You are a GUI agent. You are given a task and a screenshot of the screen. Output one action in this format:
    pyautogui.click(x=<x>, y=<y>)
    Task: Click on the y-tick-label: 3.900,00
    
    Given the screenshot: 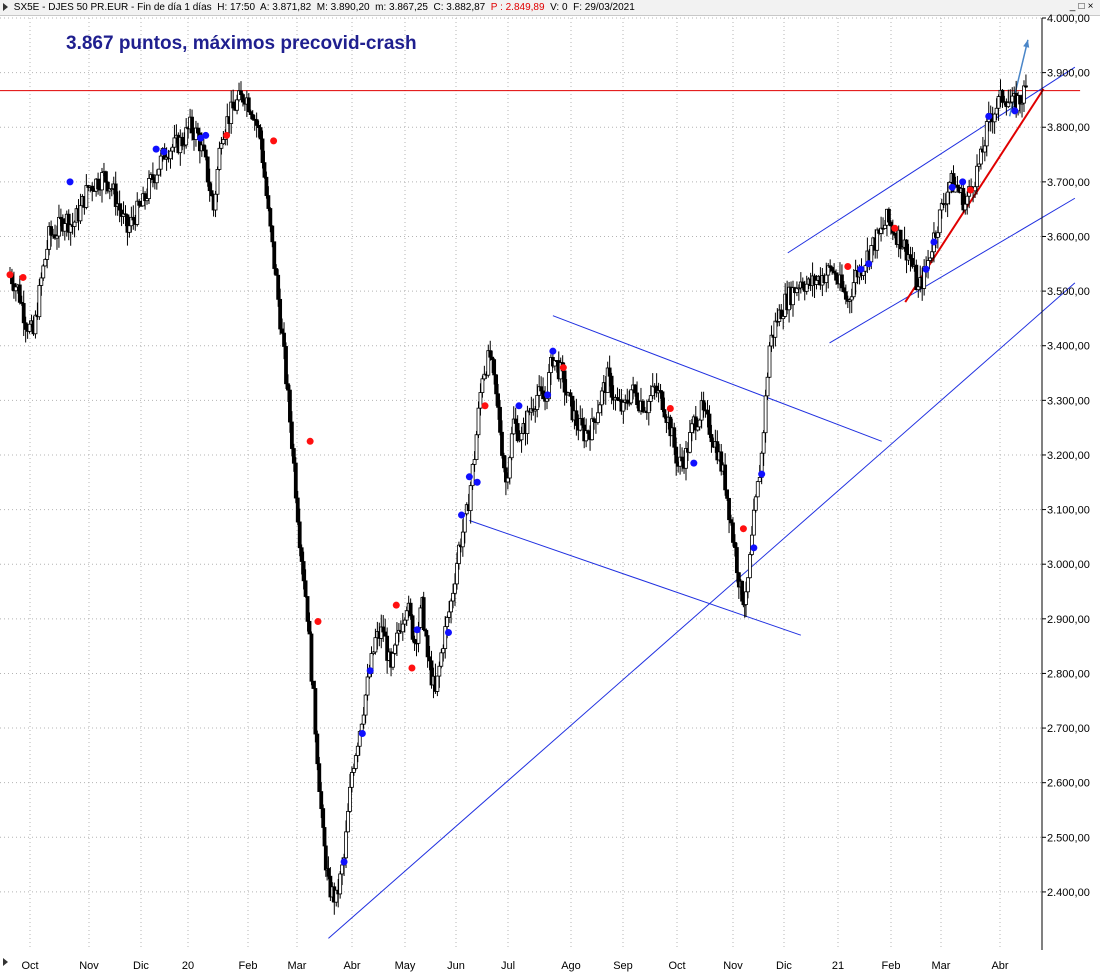 What is the action you would take?
    pyautogui.click(x=1068, y=74)
    